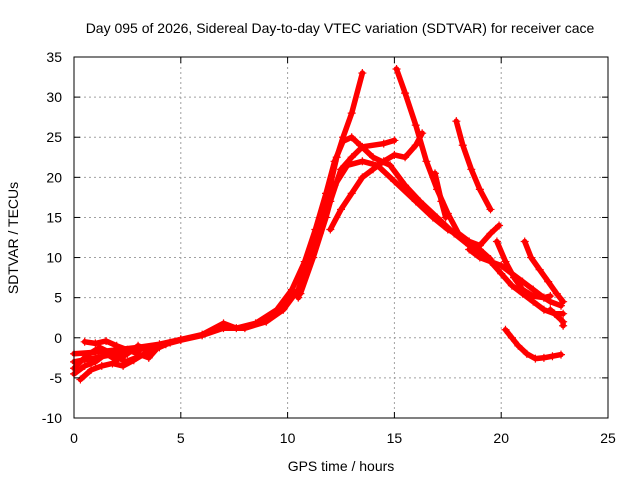  Describe the element at coordinates (288, 438) in the screenshot. I see `x-tick-label-2: 10` at that location.